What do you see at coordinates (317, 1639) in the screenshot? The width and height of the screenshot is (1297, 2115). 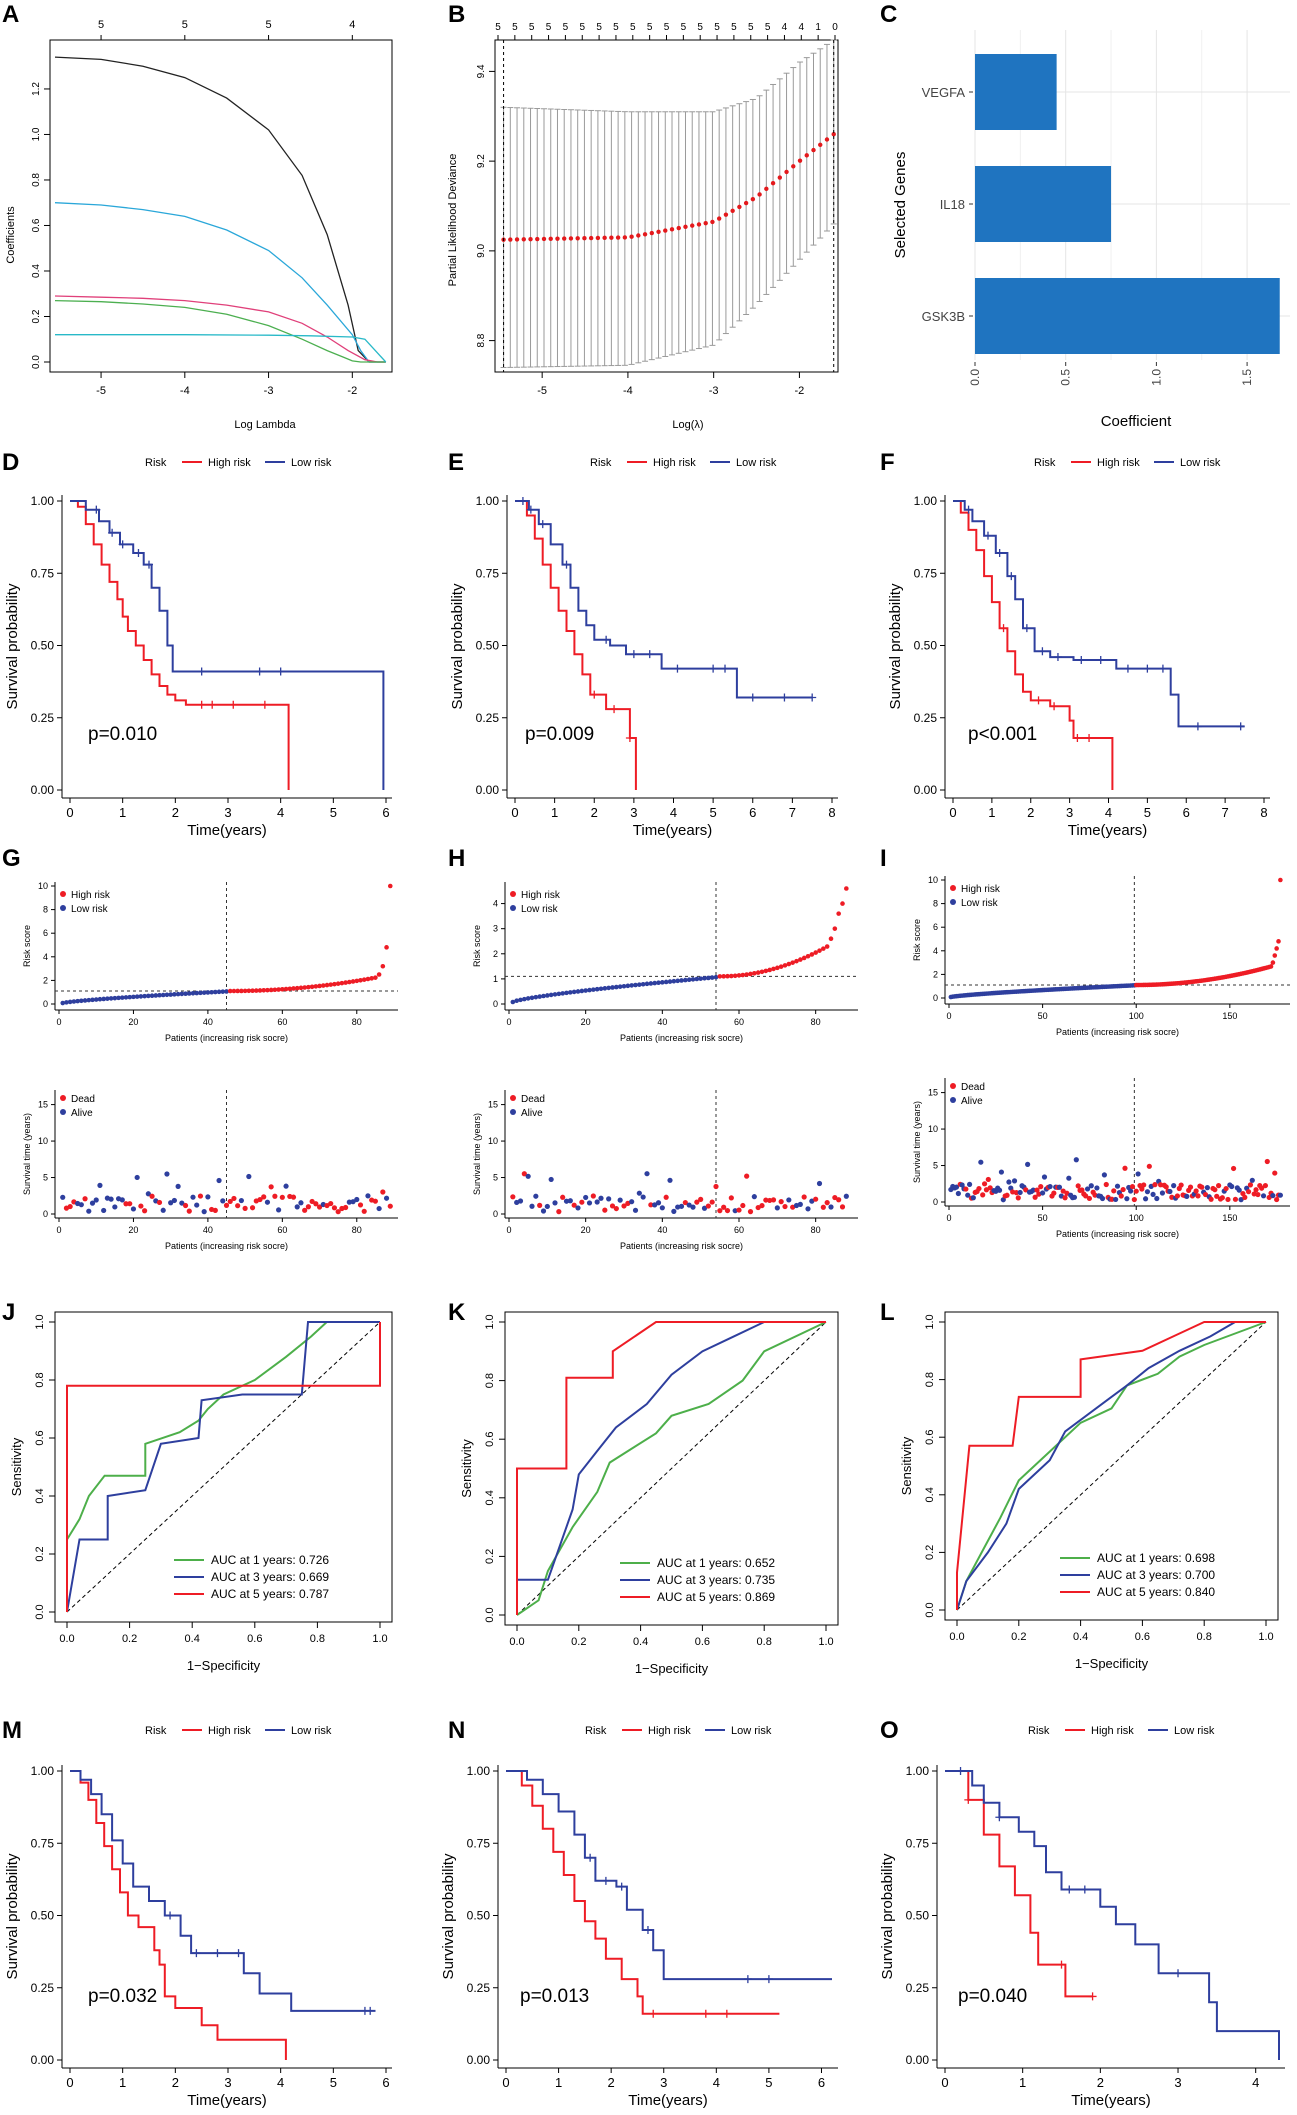 I see `x-tick-label: 0.8` at bounding box center [317, 1639].